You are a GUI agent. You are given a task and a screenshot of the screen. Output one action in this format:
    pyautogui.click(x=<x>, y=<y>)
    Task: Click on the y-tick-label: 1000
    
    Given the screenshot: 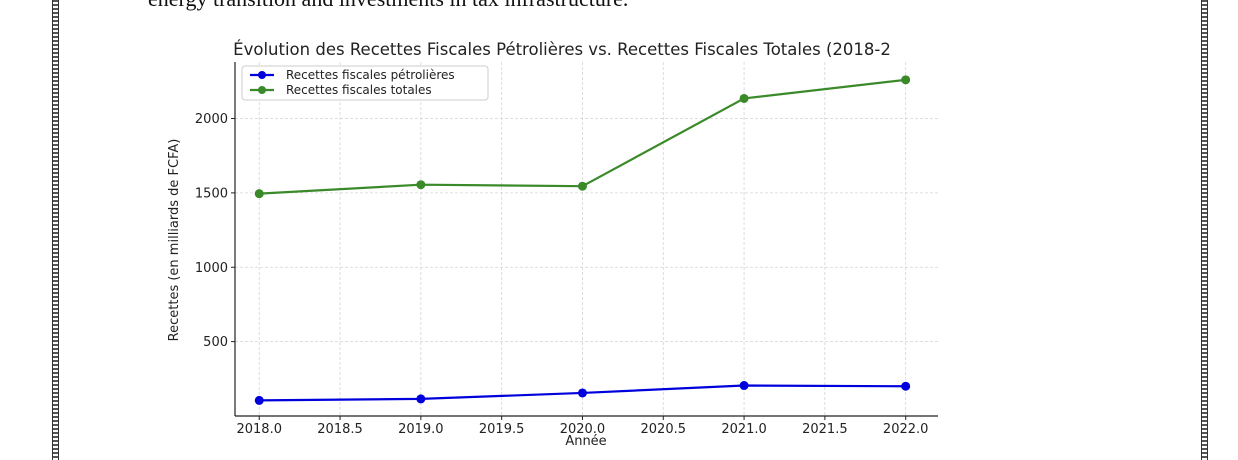 What is the action you would take?
    pyautogui.click(x=211, y=268)
    